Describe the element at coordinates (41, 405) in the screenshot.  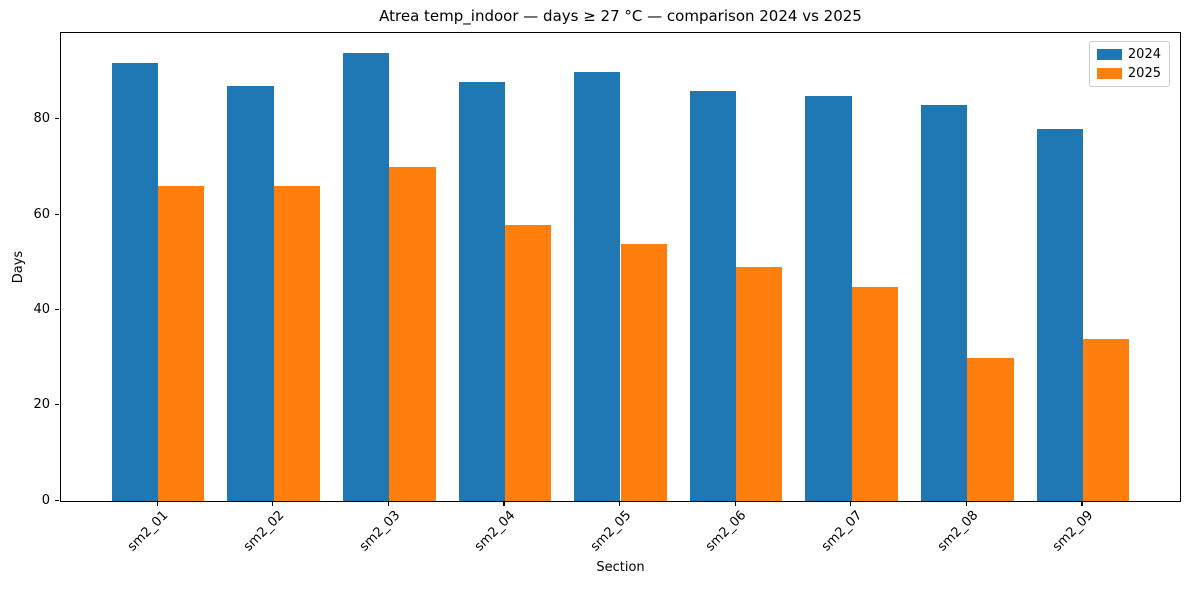
I see `y-tick-label-20: 20` at that location.